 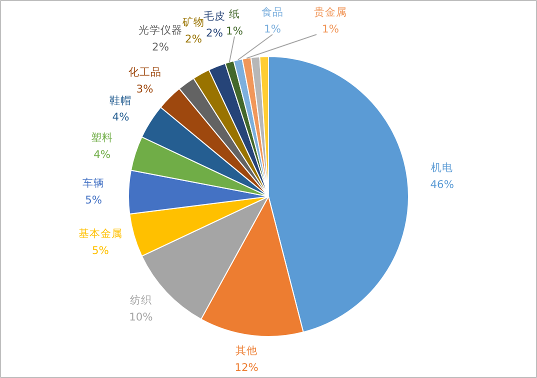 What do you see at coordinates (215, 16) in the screenshot?
I see `slice-label: 毛皮` at bounding box center [215, 16].